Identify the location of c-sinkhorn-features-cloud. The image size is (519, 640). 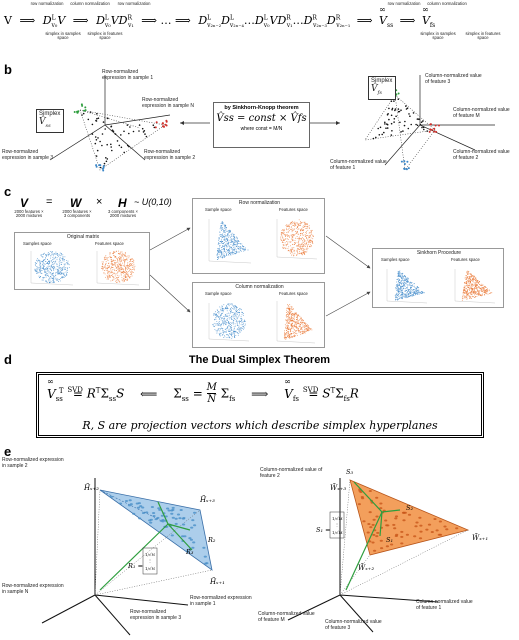
(475, 286).